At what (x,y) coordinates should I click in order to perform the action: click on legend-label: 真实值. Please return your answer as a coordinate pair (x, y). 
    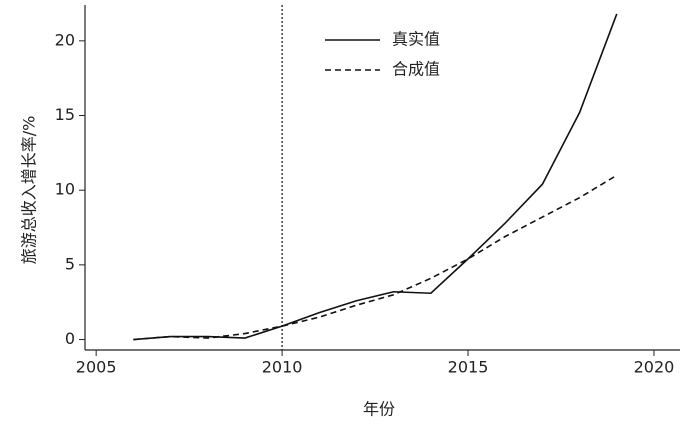
    Looking at the image, I should click on (416, 39).